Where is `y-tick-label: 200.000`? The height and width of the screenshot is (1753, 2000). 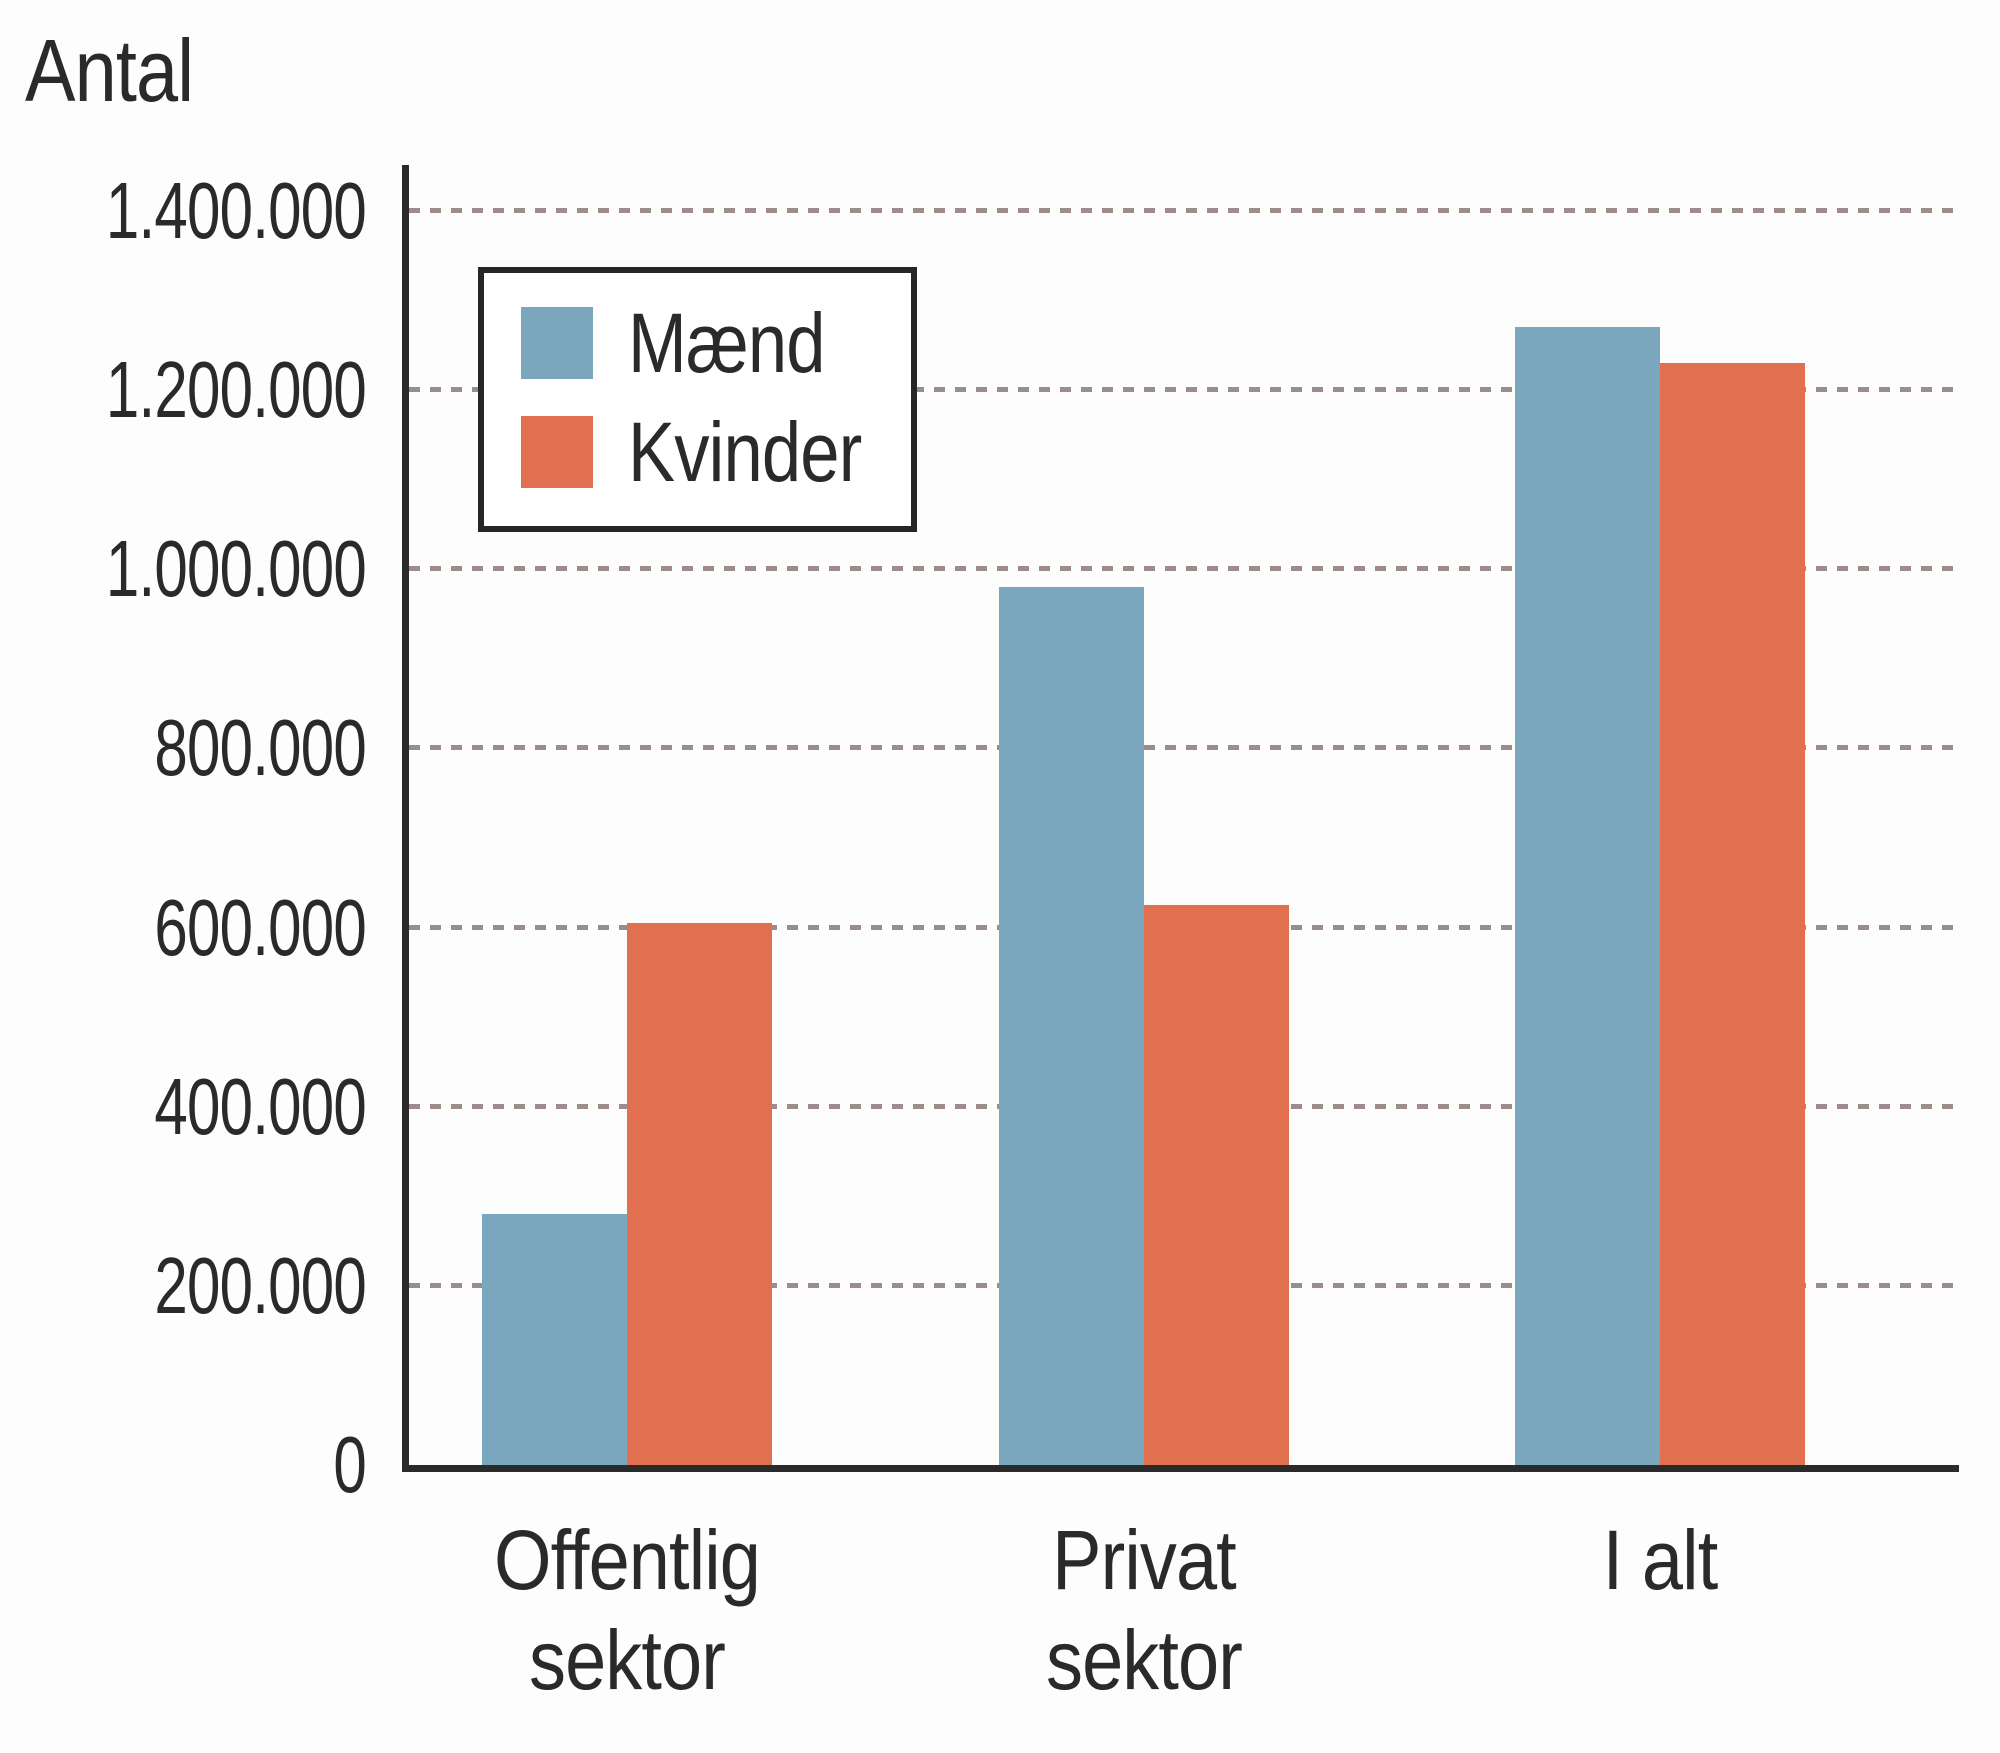
y-tick-label: 200.000 is located at coordinates (260, 1285).